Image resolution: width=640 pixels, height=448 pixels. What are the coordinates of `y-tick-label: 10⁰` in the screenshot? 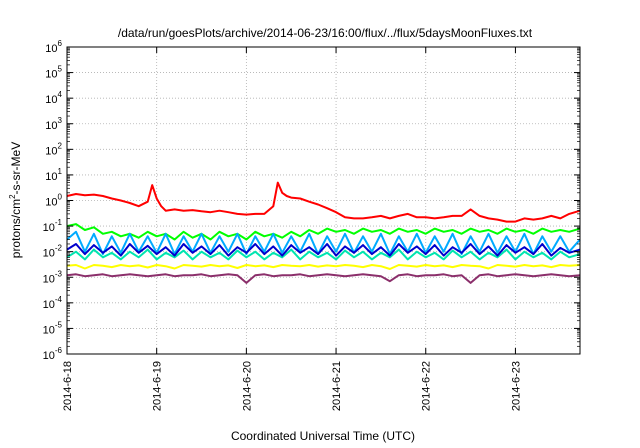 It's located at (53, 201).